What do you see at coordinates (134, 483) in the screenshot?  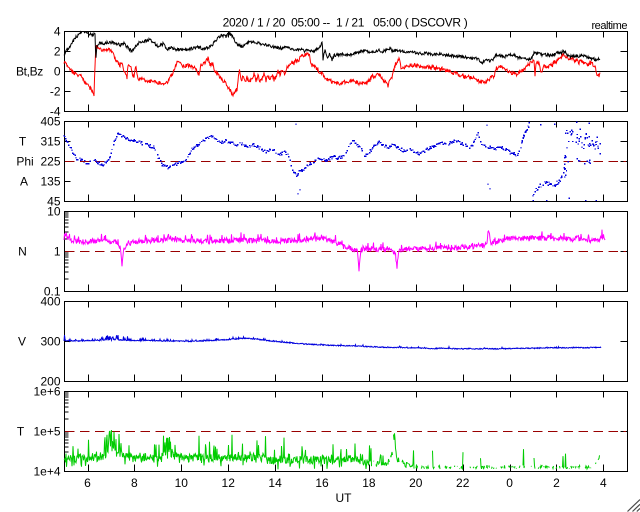 I see `svg-text: 8` at bounding box center [134, 483].